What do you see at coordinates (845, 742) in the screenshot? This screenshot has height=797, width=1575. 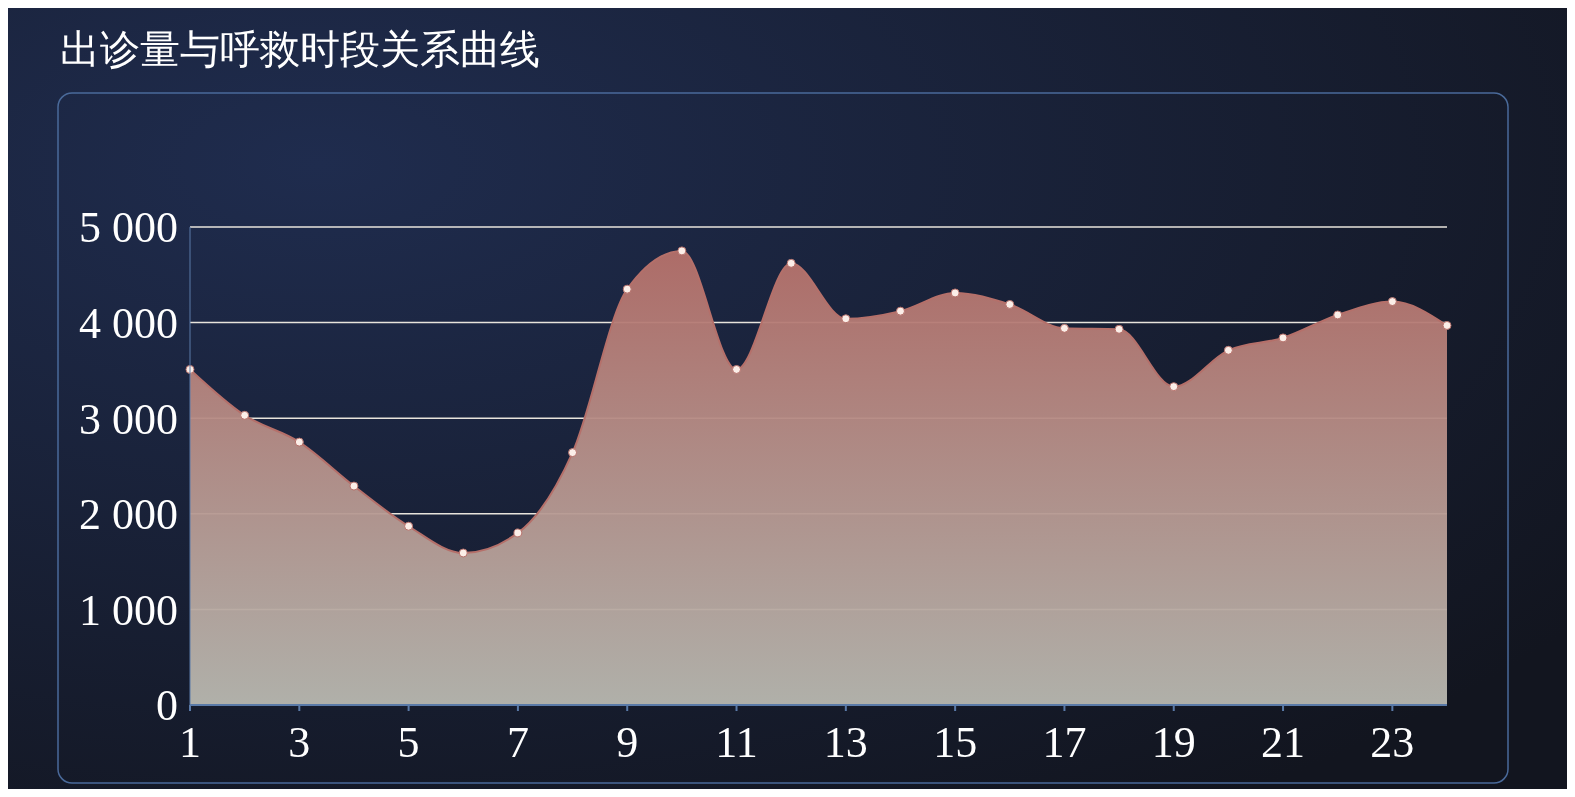 I see `x-tick-label: 13` at bounding box center [845, 742].